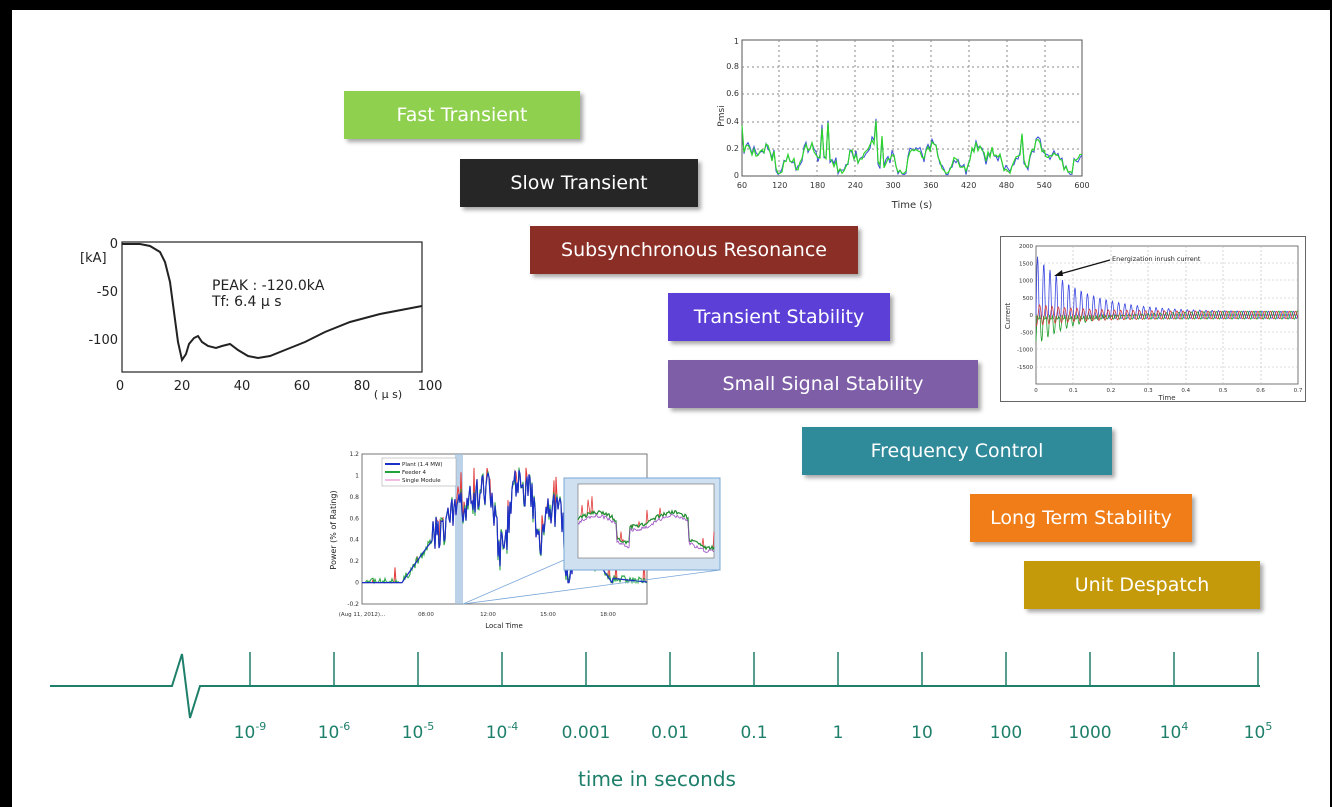  What do you see at coordinates (579, 183) in the screenshot?
I see `band-slow-transient: Slow Transient` at bounding box center [579, 183].